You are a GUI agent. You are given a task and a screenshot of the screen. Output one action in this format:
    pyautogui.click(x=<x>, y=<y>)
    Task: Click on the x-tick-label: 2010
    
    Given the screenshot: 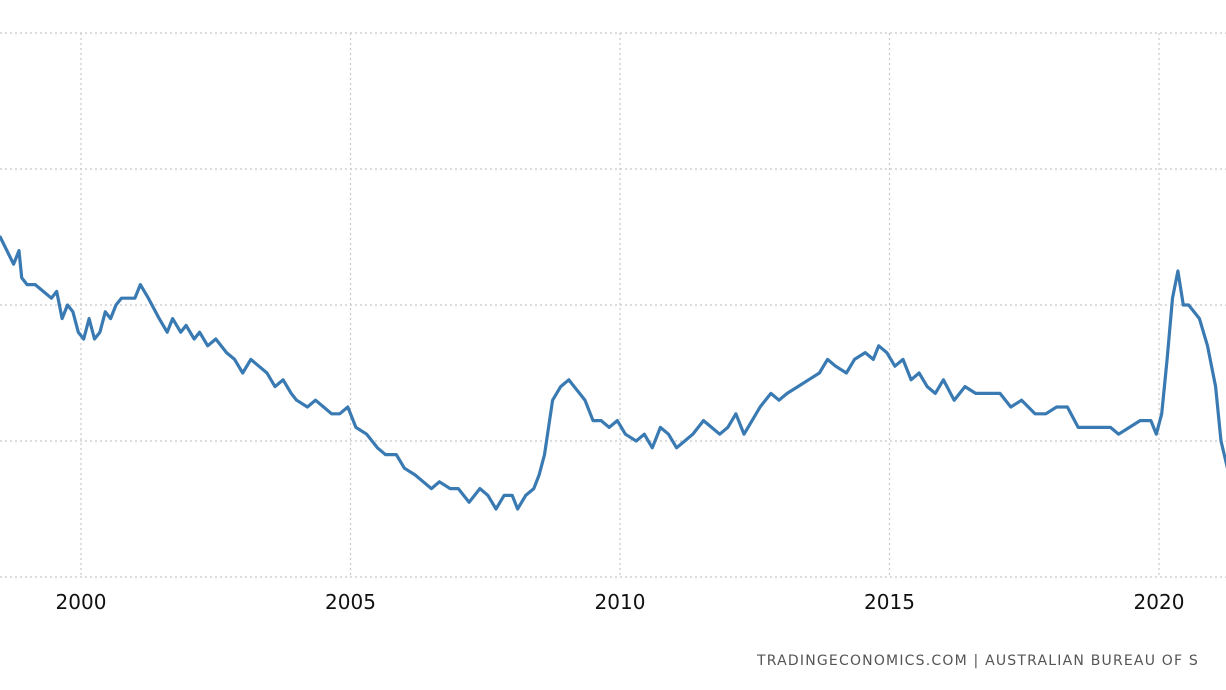 What is the action you would take?
    pyautogui.click(x=620, y=602)
    